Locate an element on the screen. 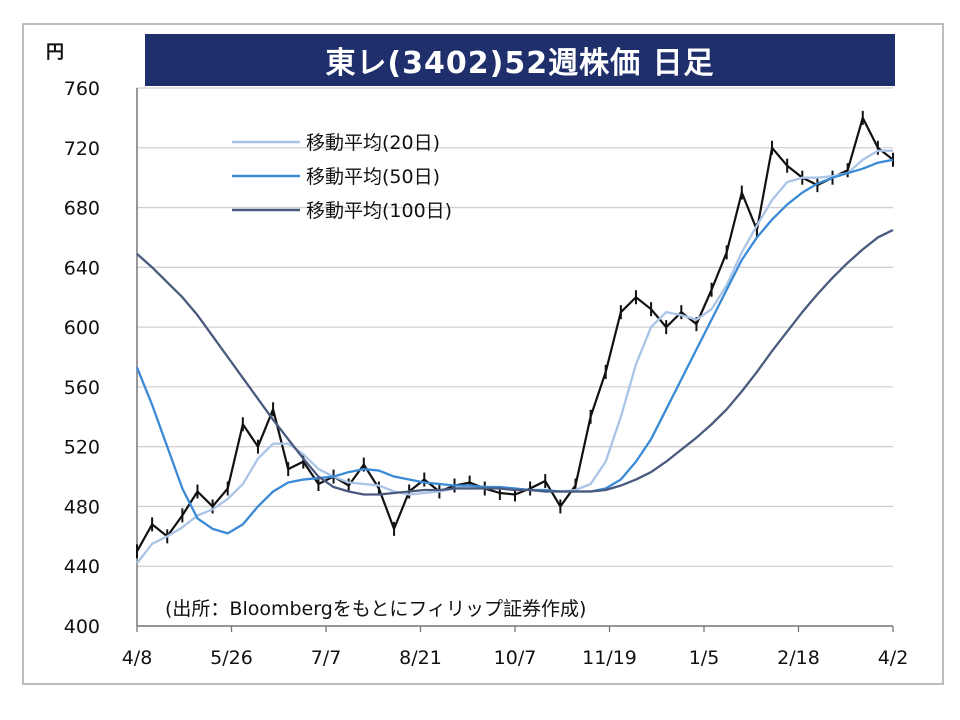 Image resolution: width=960 pixels, height=720 pixels. legend-label: 移動平均(20日) is located at coordinates (373, 143).